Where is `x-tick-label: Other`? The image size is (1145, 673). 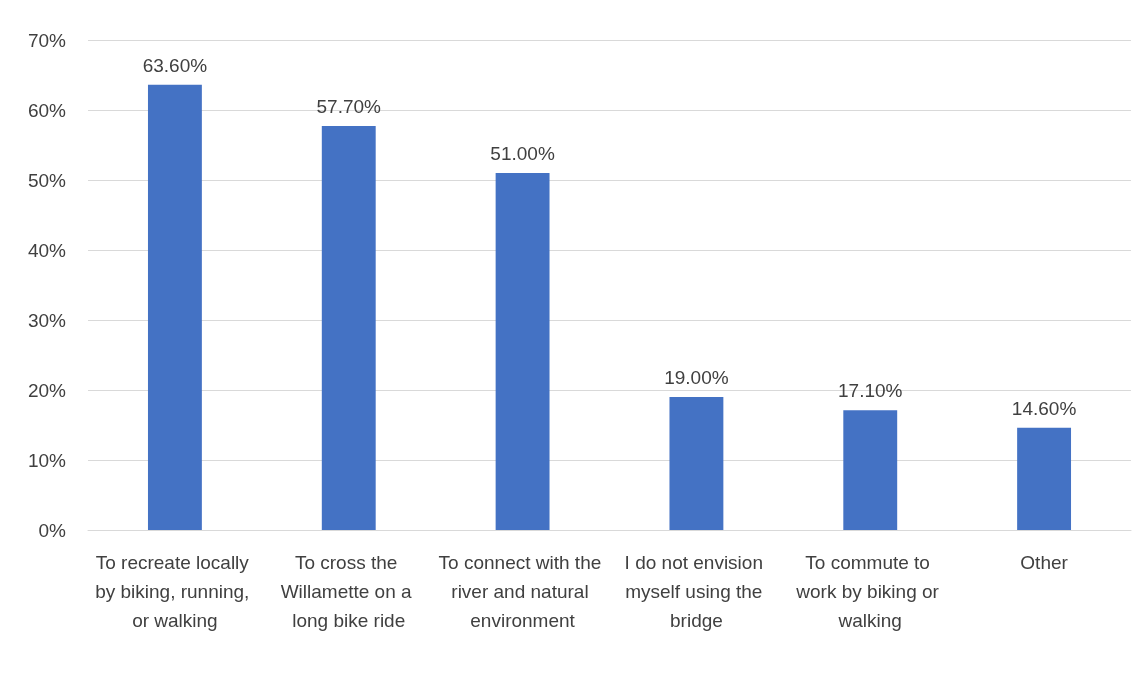
x-tick-label: Other is located at coordinates (1044, 562).